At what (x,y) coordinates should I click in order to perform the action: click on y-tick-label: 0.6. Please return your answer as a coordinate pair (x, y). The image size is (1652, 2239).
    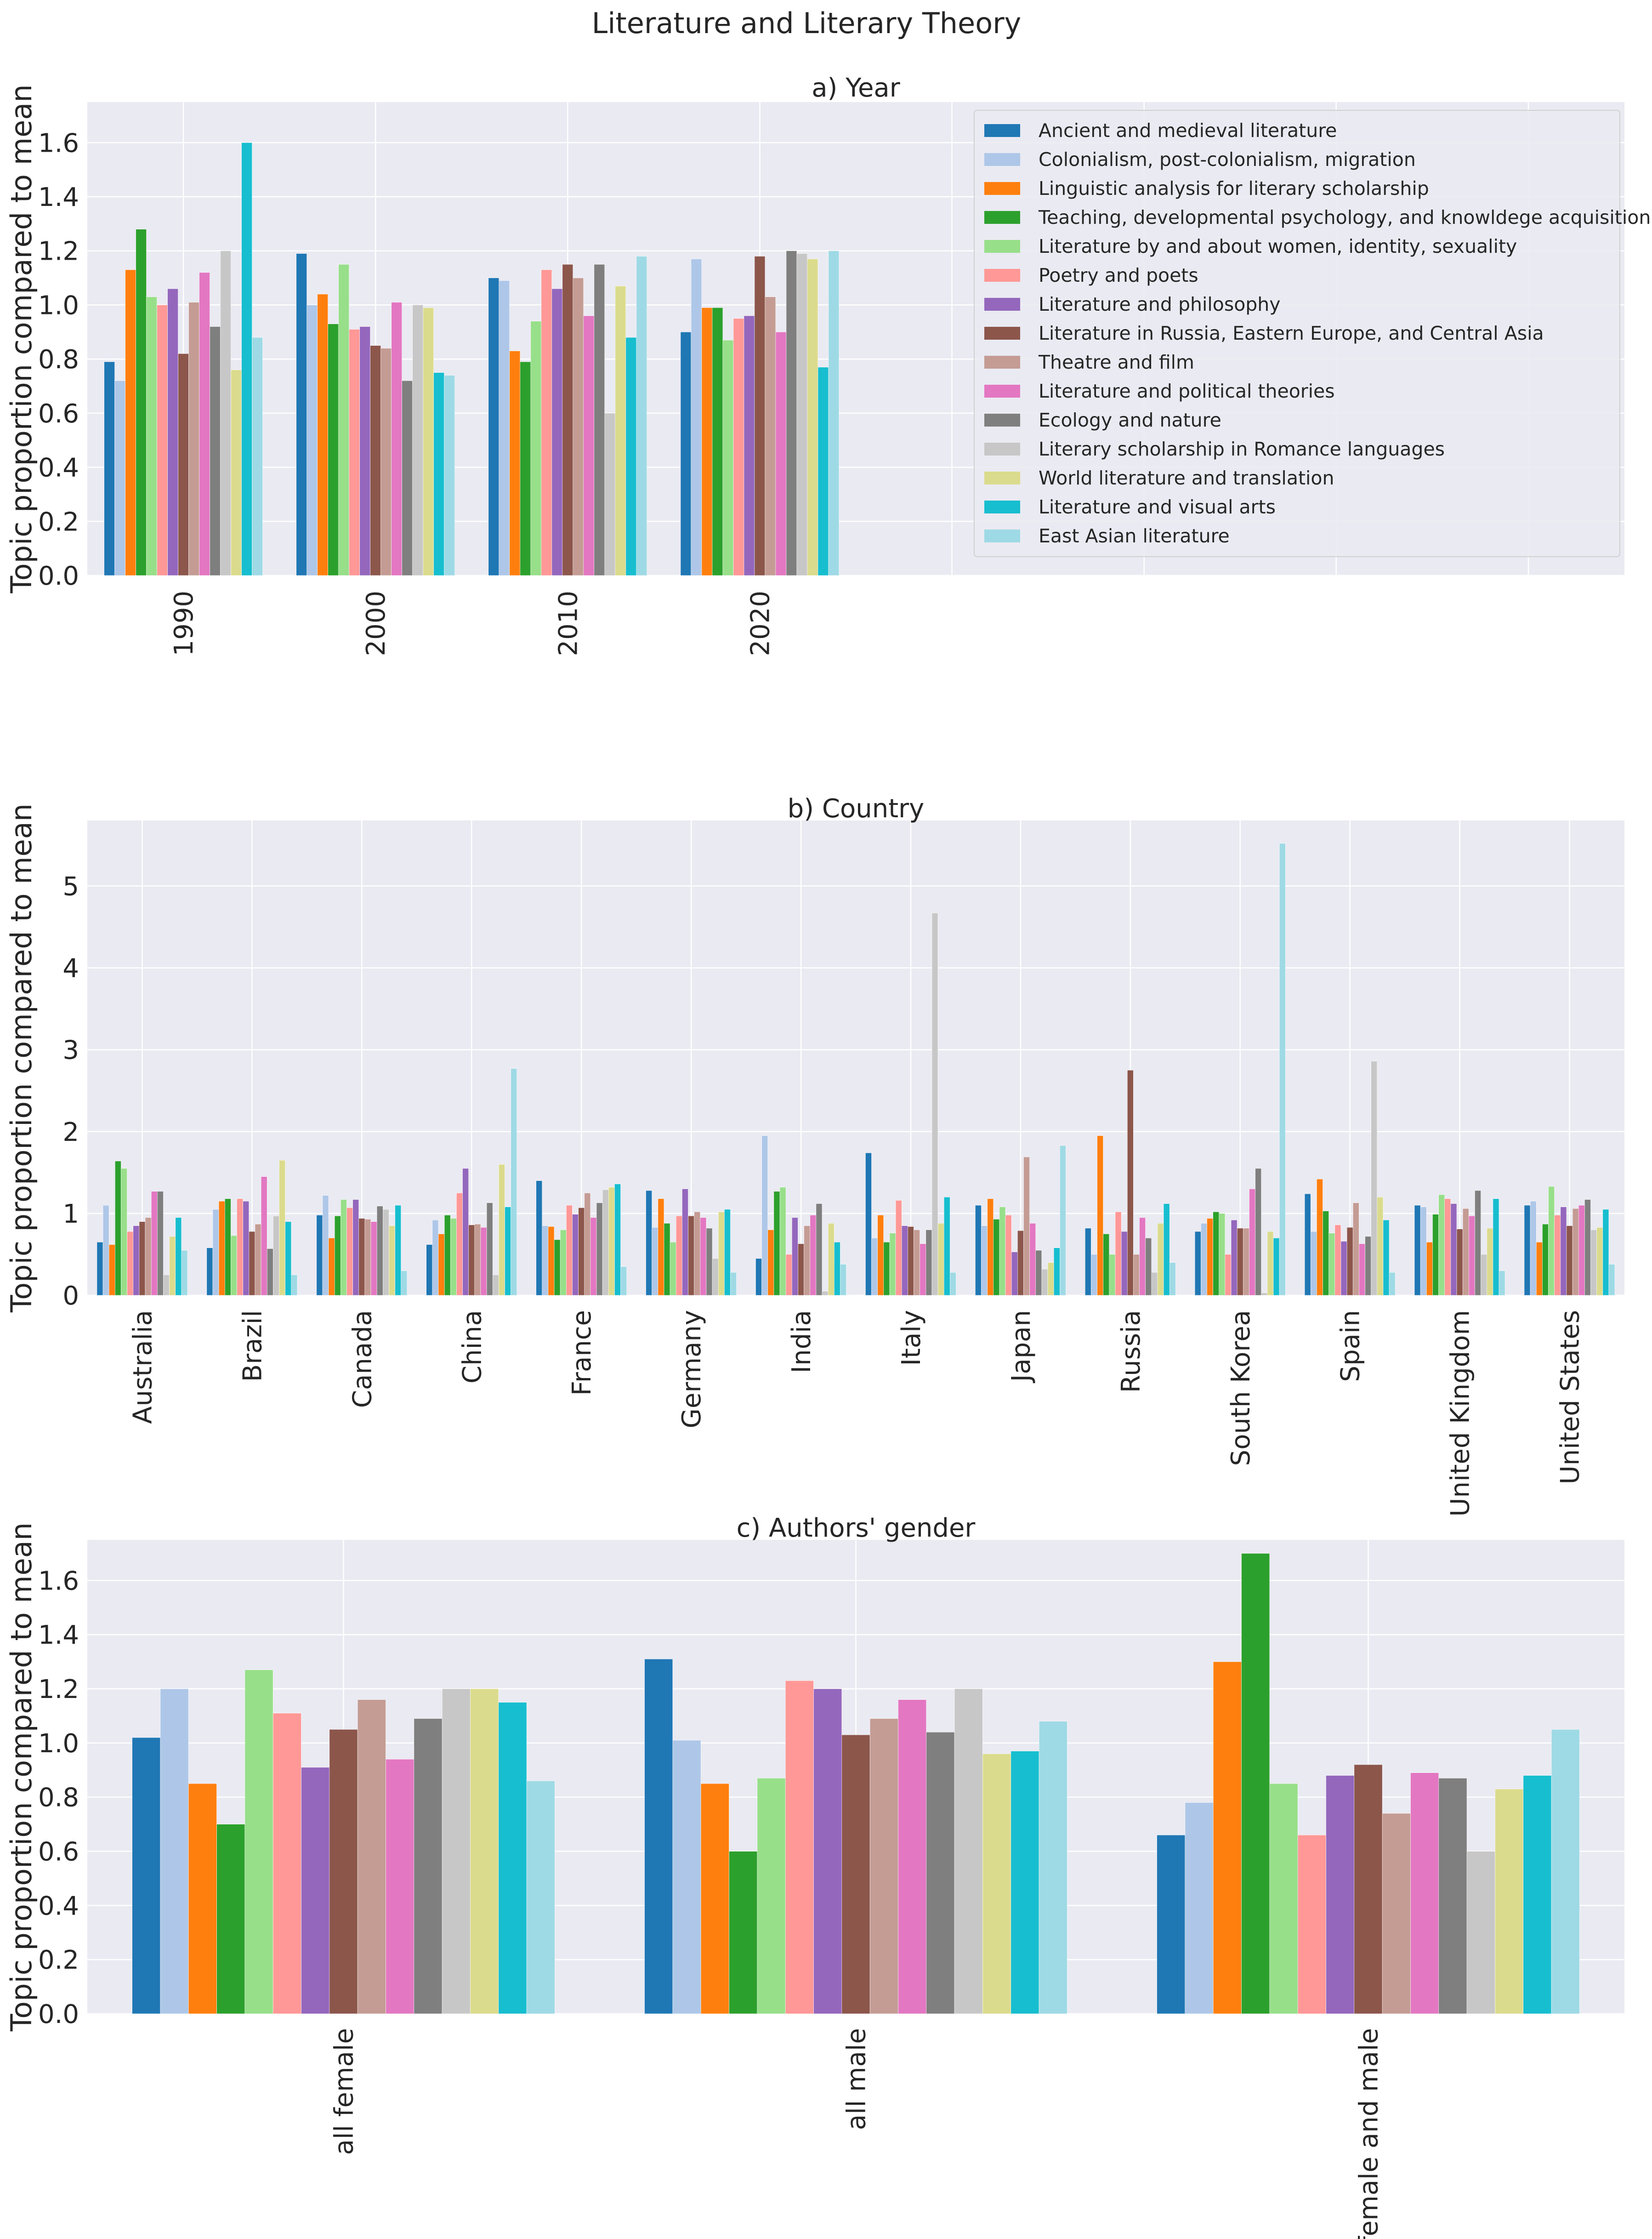
    Looking at the image, I should click on (58, 1852).